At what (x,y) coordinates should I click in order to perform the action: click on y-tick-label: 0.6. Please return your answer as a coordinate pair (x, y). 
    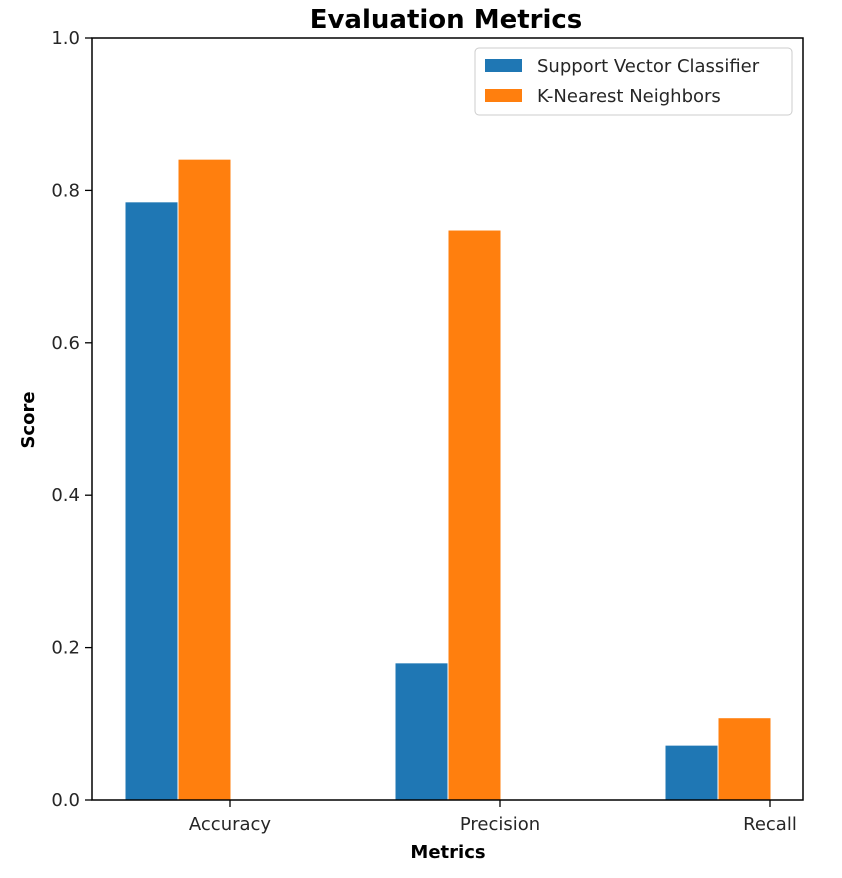
    Looking at the image, I should click on (65, 343).